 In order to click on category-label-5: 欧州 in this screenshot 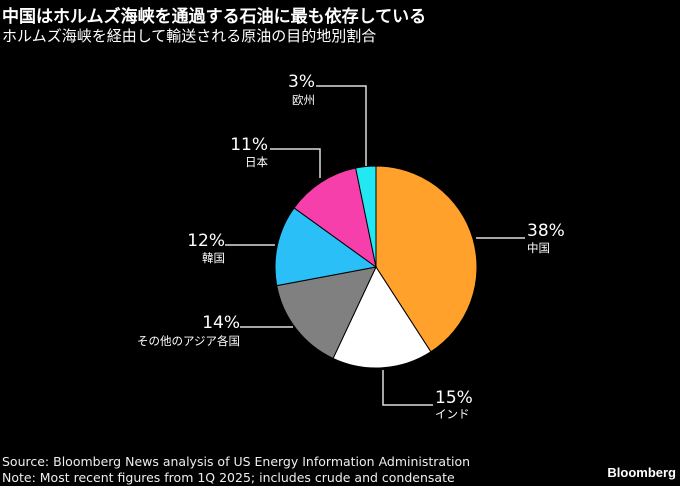, I will do `click(303, 100)`.